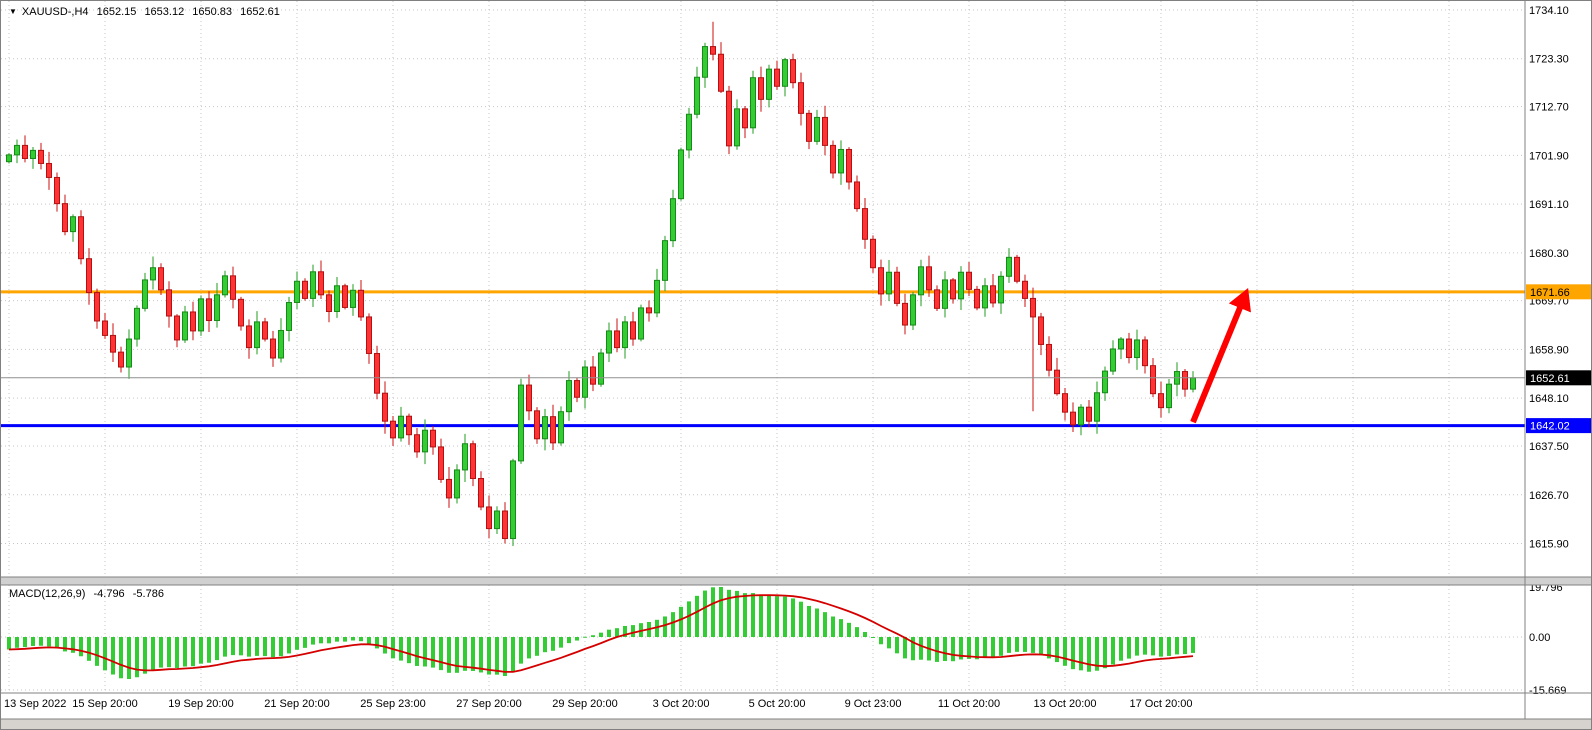 Image resolution: width=1592 pixels, height=730 pixels. What do you see at coordinates (1549, 447) in the screenshot?
I see `price-axis-label: 1637.50` at bounding box center [1549, 447].